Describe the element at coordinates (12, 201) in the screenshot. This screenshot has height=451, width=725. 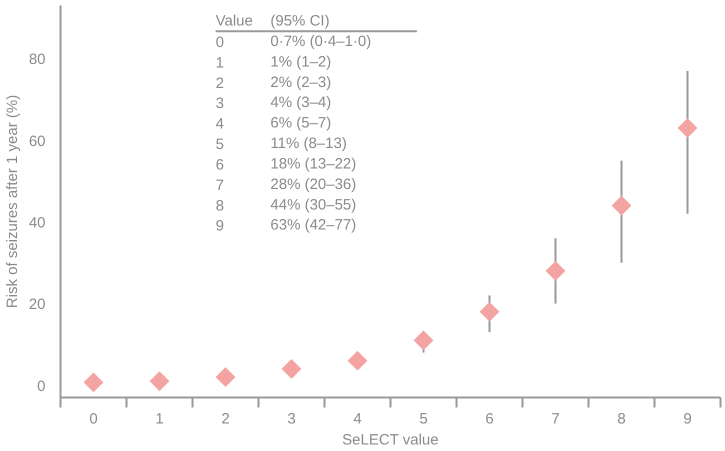
I see `y-axis-title: Risk of seizures after 1 year (%)` at that location.